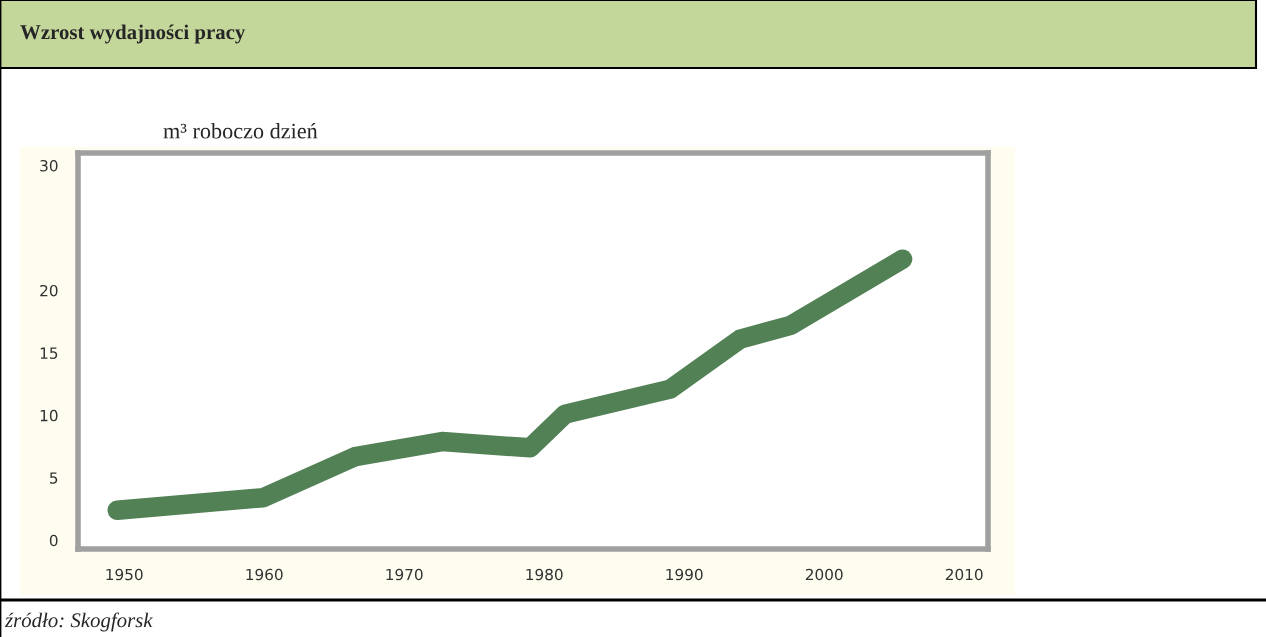 The width and height of the screenshot is (1266, 637). I want to click on y-tick-label: 0, so click(53, 540).